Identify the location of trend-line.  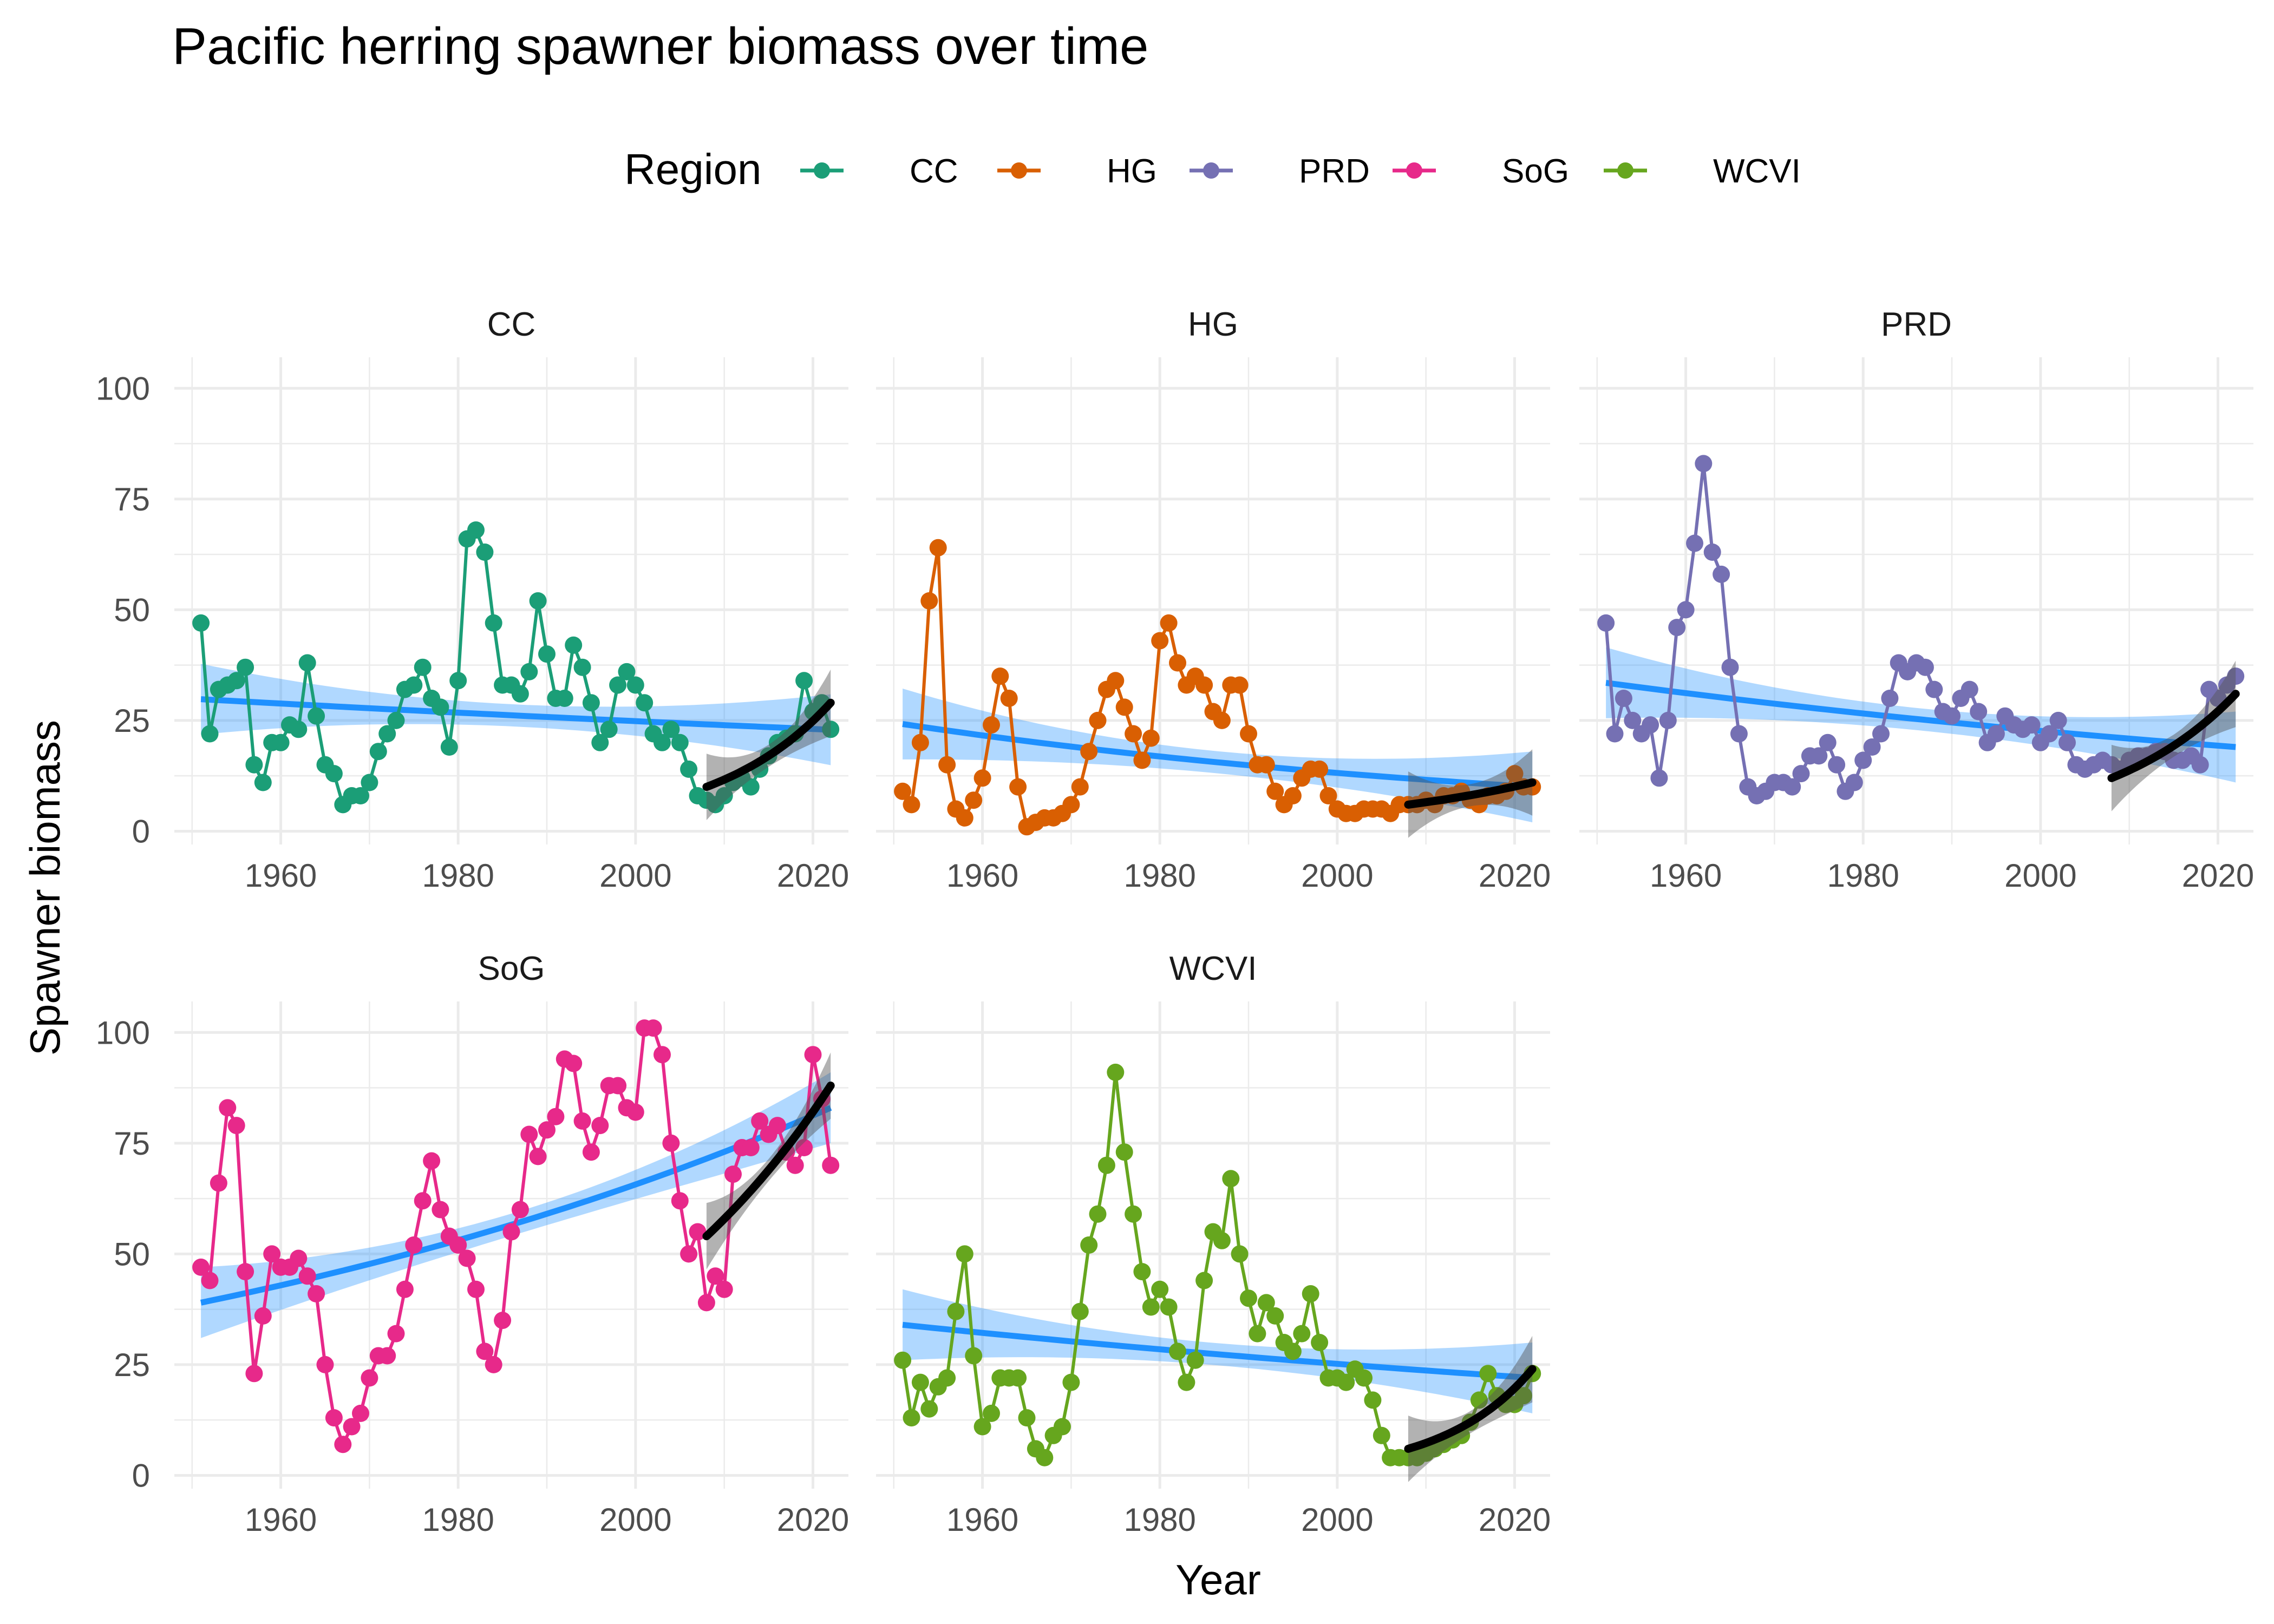
(515, 714).